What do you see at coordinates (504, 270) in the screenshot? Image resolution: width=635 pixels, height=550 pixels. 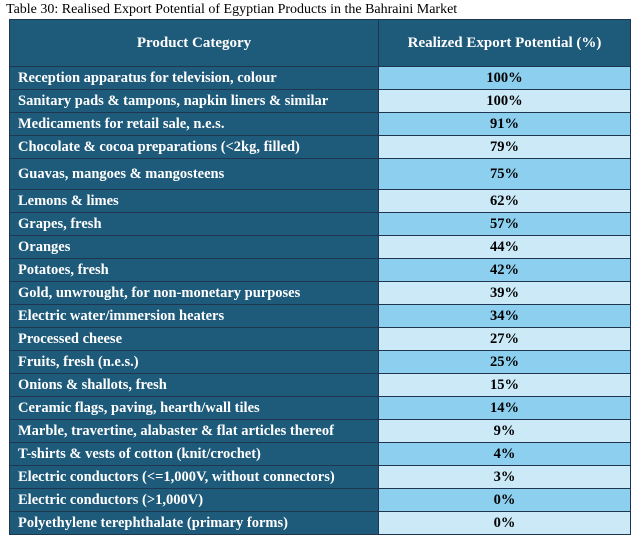 I see `row-value: 42%` at bounding box center [504, 270].